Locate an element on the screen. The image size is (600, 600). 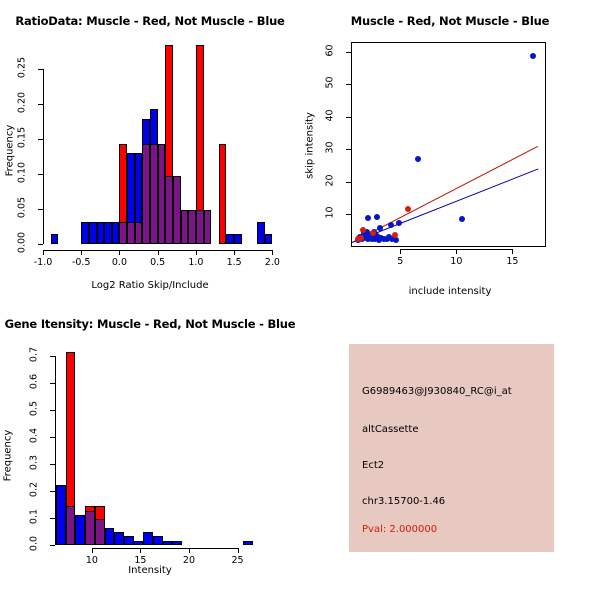
ratio-hist-y-axis-line is located at coordinates (43, 156).